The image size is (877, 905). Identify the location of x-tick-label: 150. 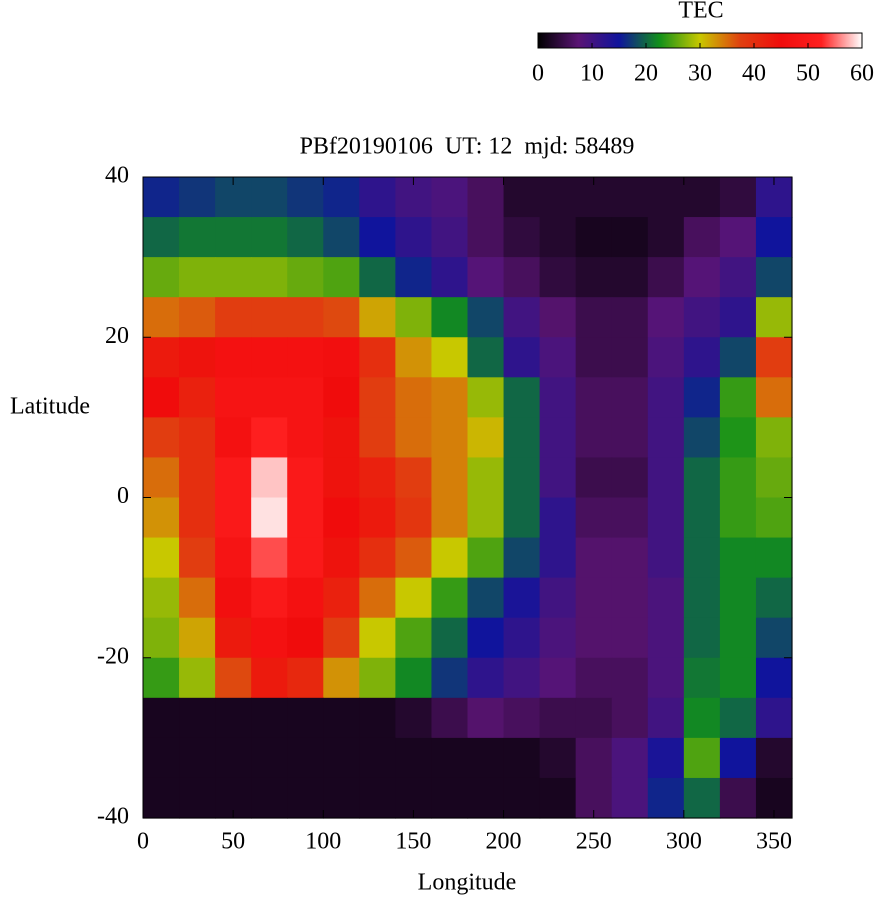
(413, 842).